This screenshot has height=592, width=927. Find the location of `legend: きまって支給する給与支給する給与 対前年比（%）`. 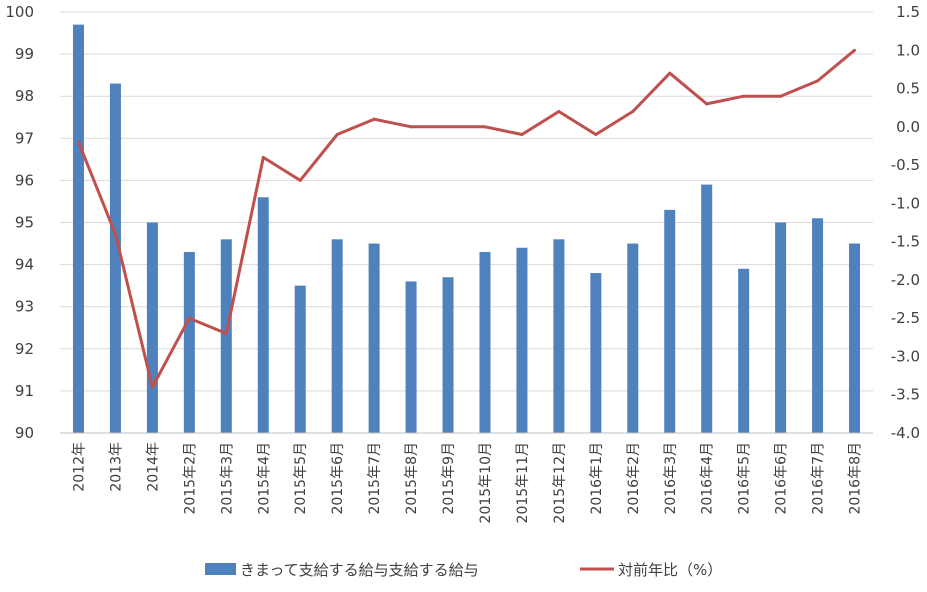

legend: きまって支給する給与支給する給与 対前年比（%） is located at coordinates (463, 570).